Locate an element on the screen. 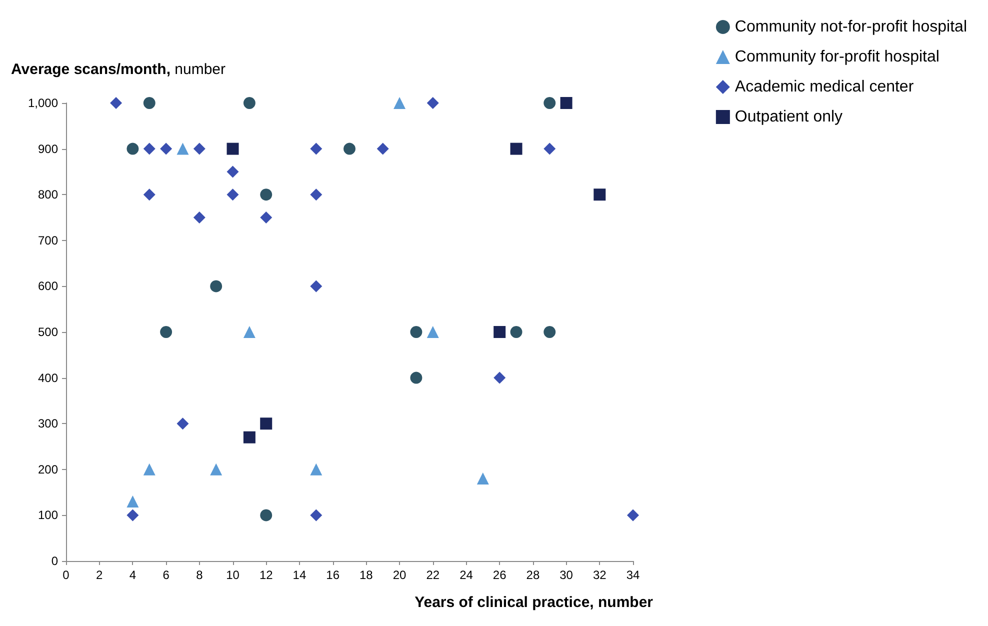 This screenshot has height=626, width=988. y-tick-label: 200 is located at coordinates (48, 469).